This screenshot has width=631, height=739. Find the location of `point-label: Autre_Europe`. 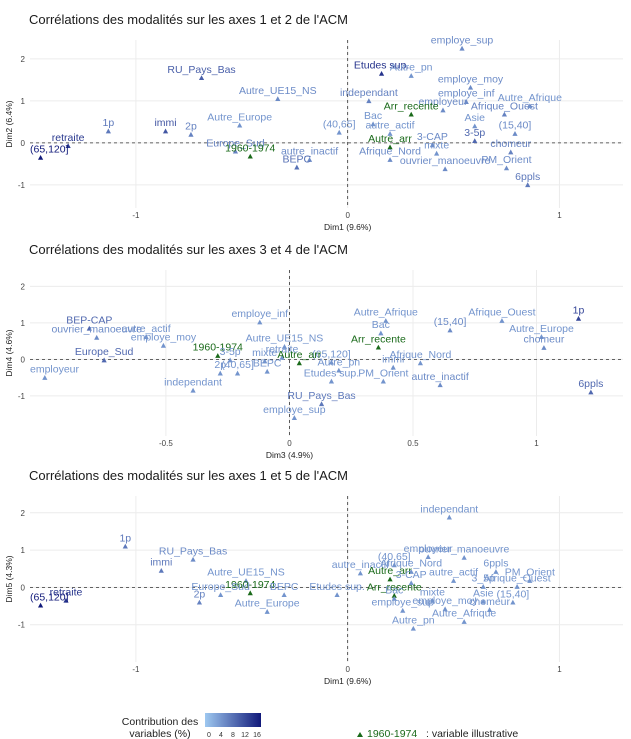

point-label: Autre_Europe is located at coordinates (239, 117).